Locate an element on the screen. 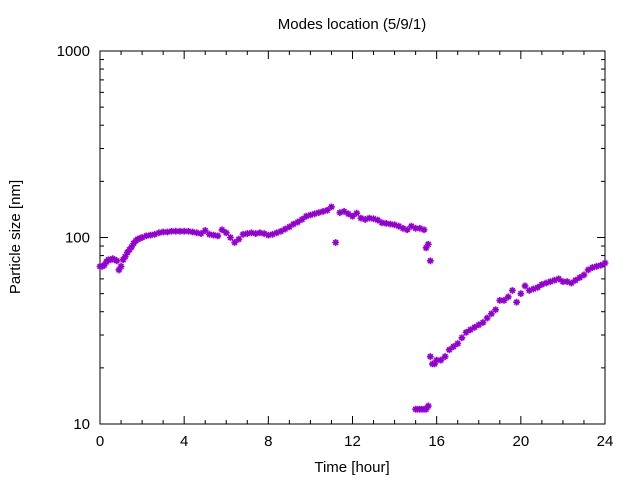 The image size is (640, 485). x-tick-label: 24 is located at coordinates (605, 441).